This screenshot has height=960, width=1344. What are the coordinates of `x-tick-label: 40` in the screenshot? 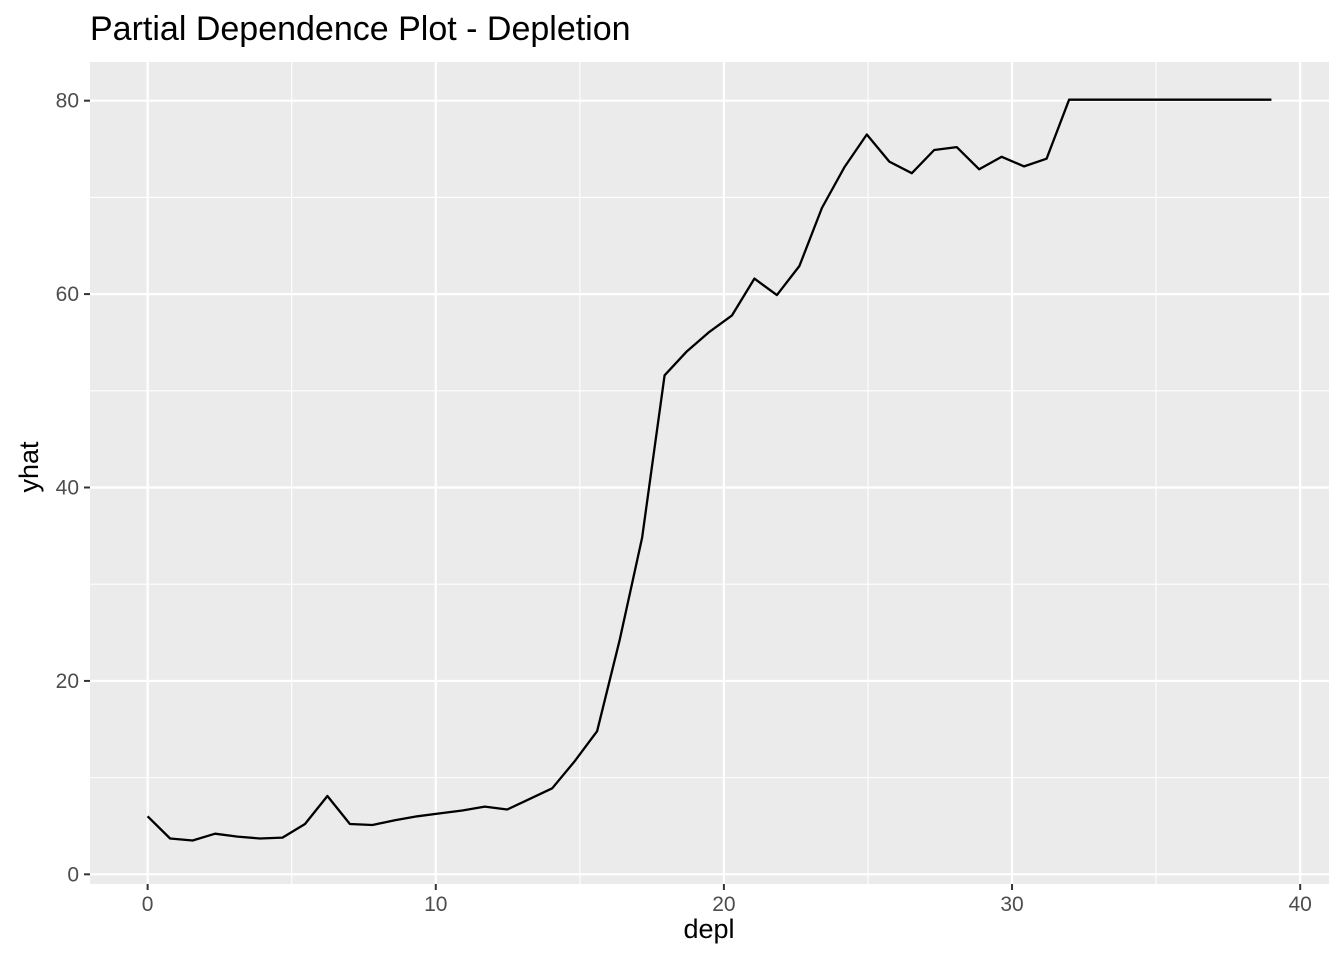 It's located at (1300, 904).